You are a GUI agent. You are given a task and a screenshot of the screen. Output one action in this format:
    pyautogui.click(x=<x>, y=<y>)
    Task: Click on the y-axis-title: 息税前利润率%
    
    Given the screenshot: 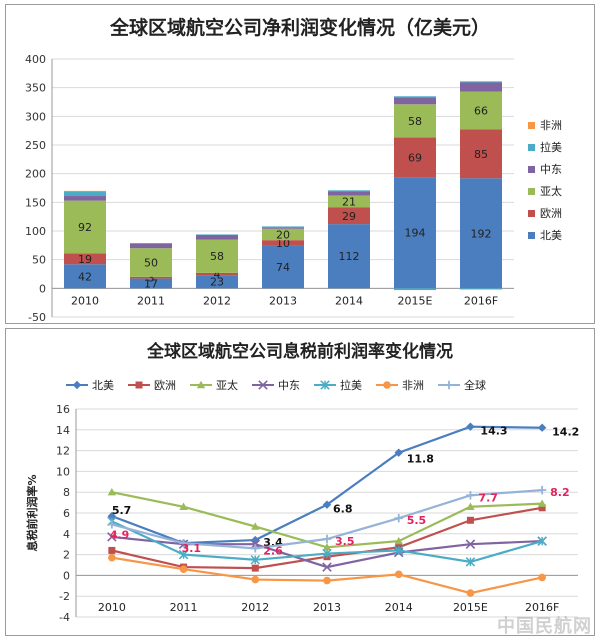 What is the action you would take?
    pyautogui.click(x=32, y=512)
    